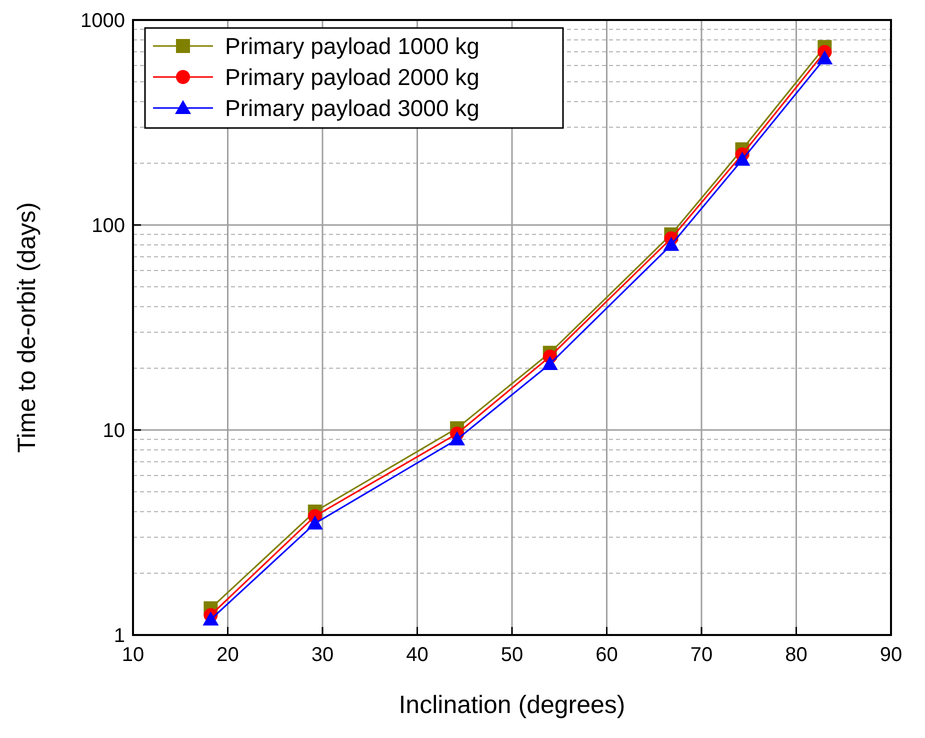  Describe the element at coordinates (796, 655) in the screenshot. I see `x-tick-label: 80` at that location.